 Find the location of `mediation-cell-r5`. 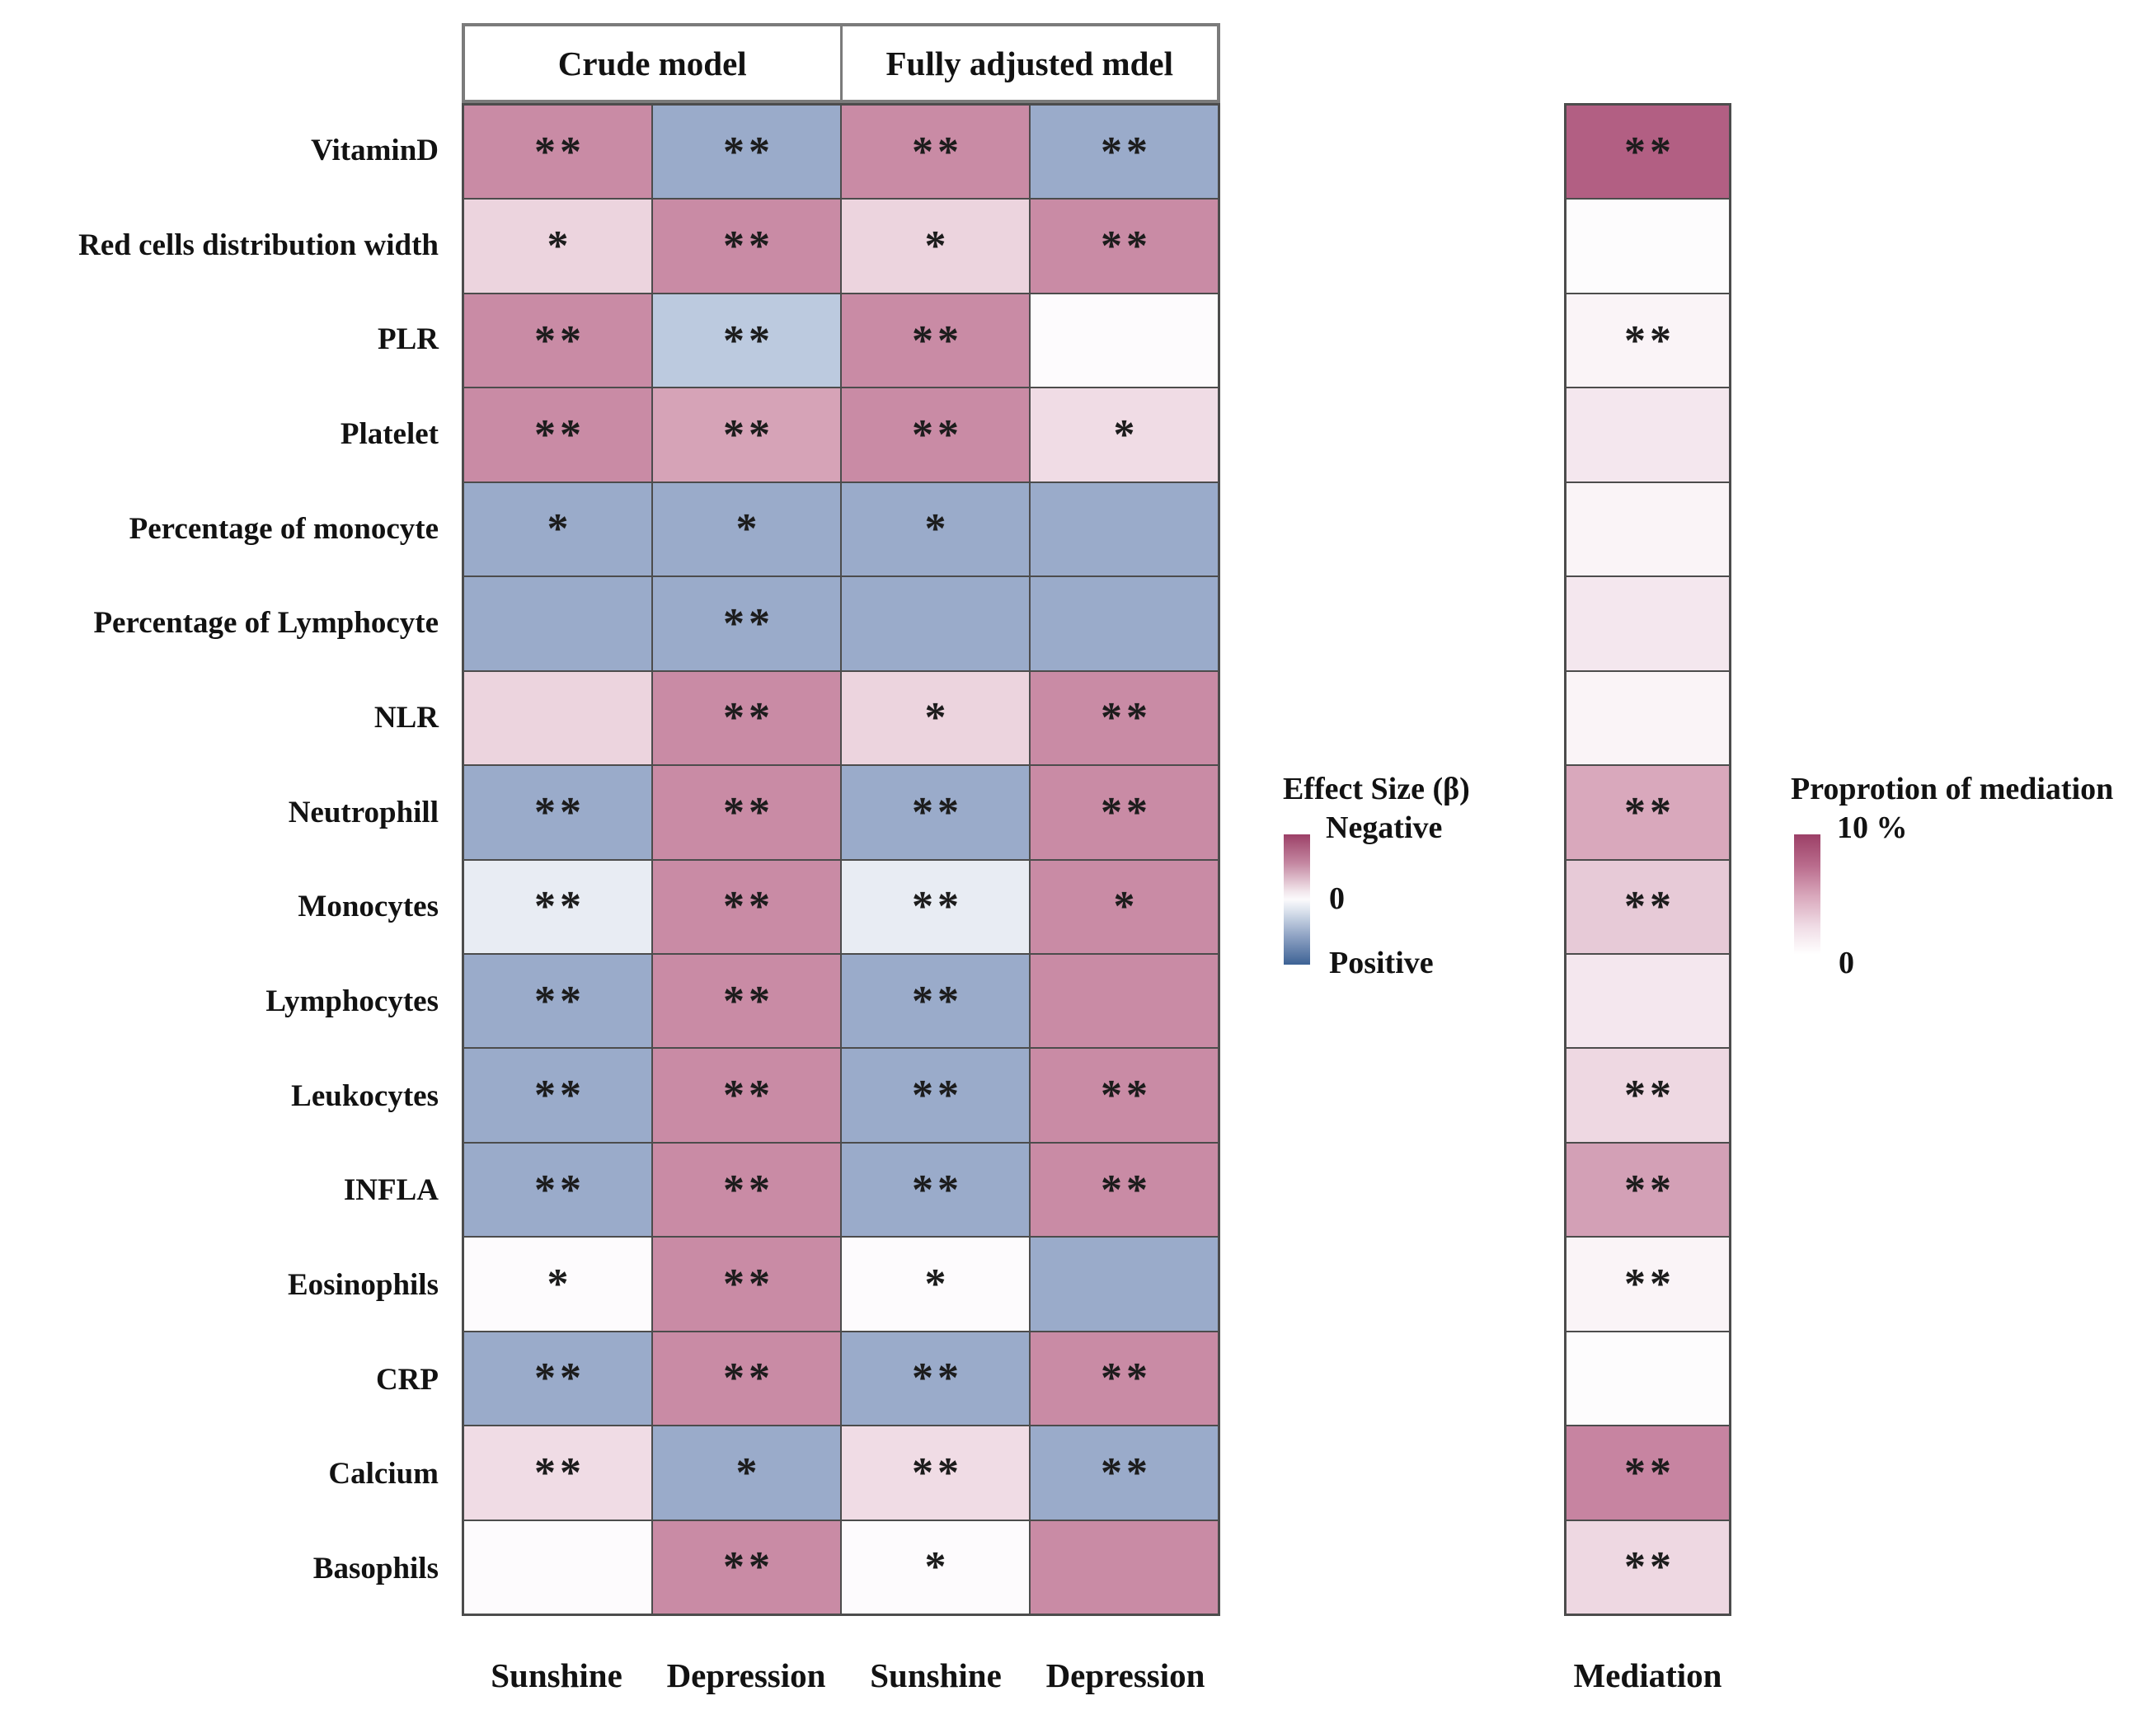

mediation-cell-r5 is located at coordinates (1648, 529).